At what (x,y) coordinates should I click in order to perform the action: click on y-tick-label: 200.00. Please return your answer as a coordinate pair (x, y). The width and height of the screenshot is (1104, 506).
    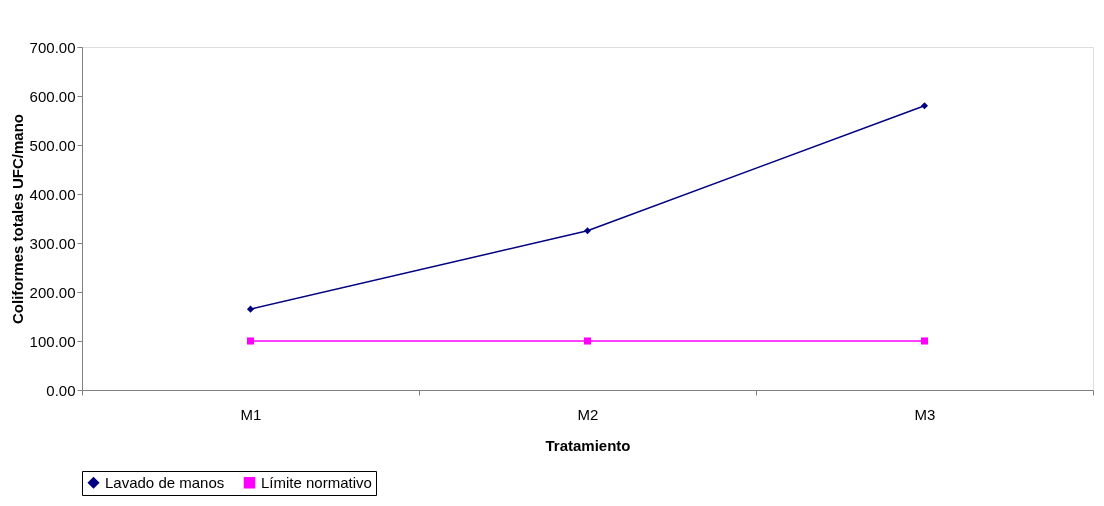
    Looking at the image, I should click on (52, 292).